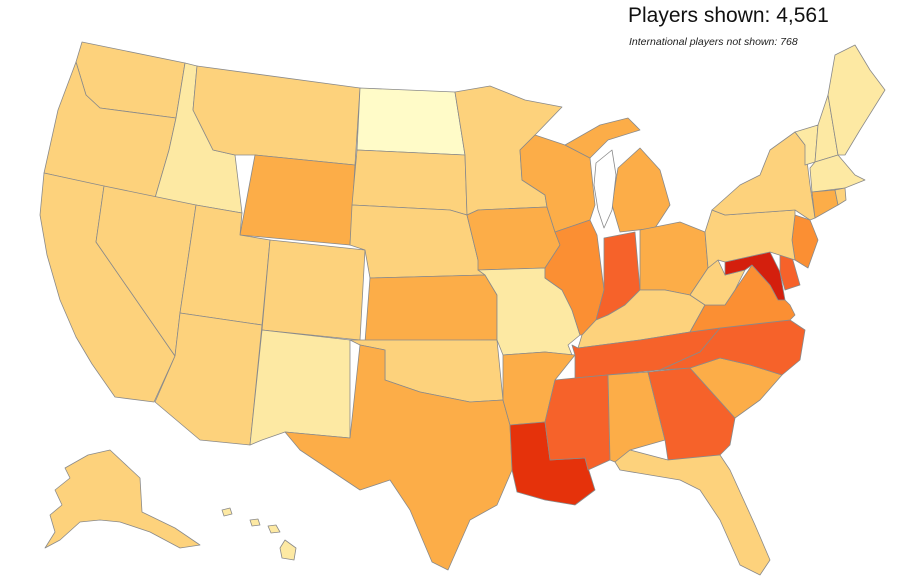 This screenshot has width=900, height=588. Describe the element at coordinates (276, 115) in the screenshot. I see `state-MT` at that location.